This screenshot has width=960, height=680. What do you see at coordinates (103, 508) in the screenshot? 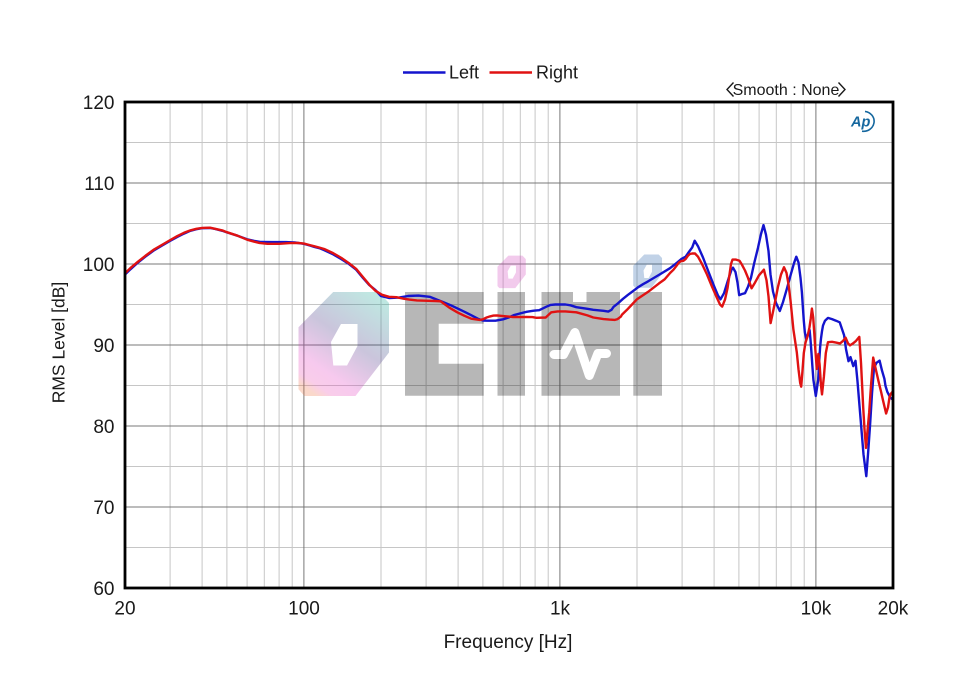
I see `svg-text: 70` at bounding box center [103, 508].